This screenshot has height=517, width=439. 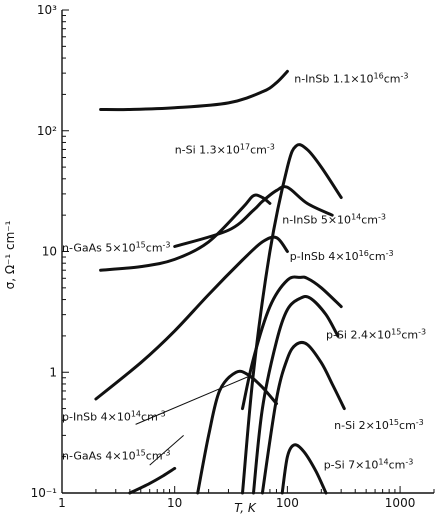 What do you see at coordinates (379, 424) in the screenshot?
I see `annotation-9: n-Si 2×1015cm-3` at bounding box center [379, 424].